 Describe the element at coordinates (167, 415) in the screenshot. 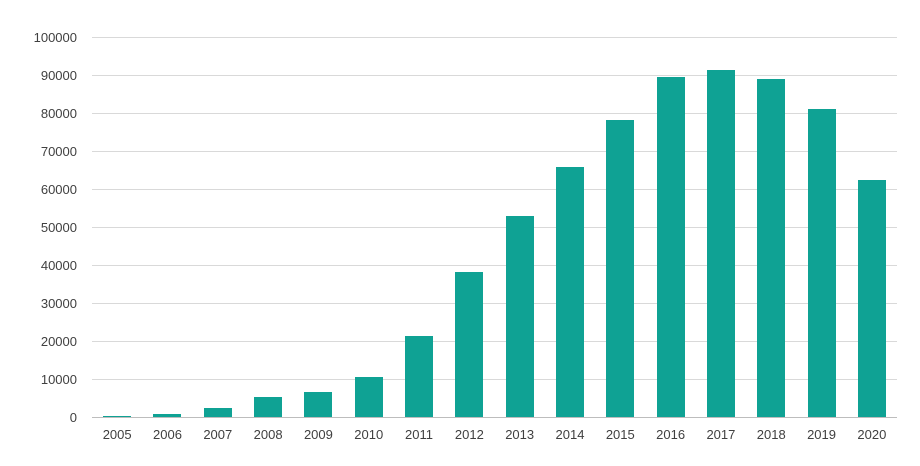

I see `bar-2006` at that location.